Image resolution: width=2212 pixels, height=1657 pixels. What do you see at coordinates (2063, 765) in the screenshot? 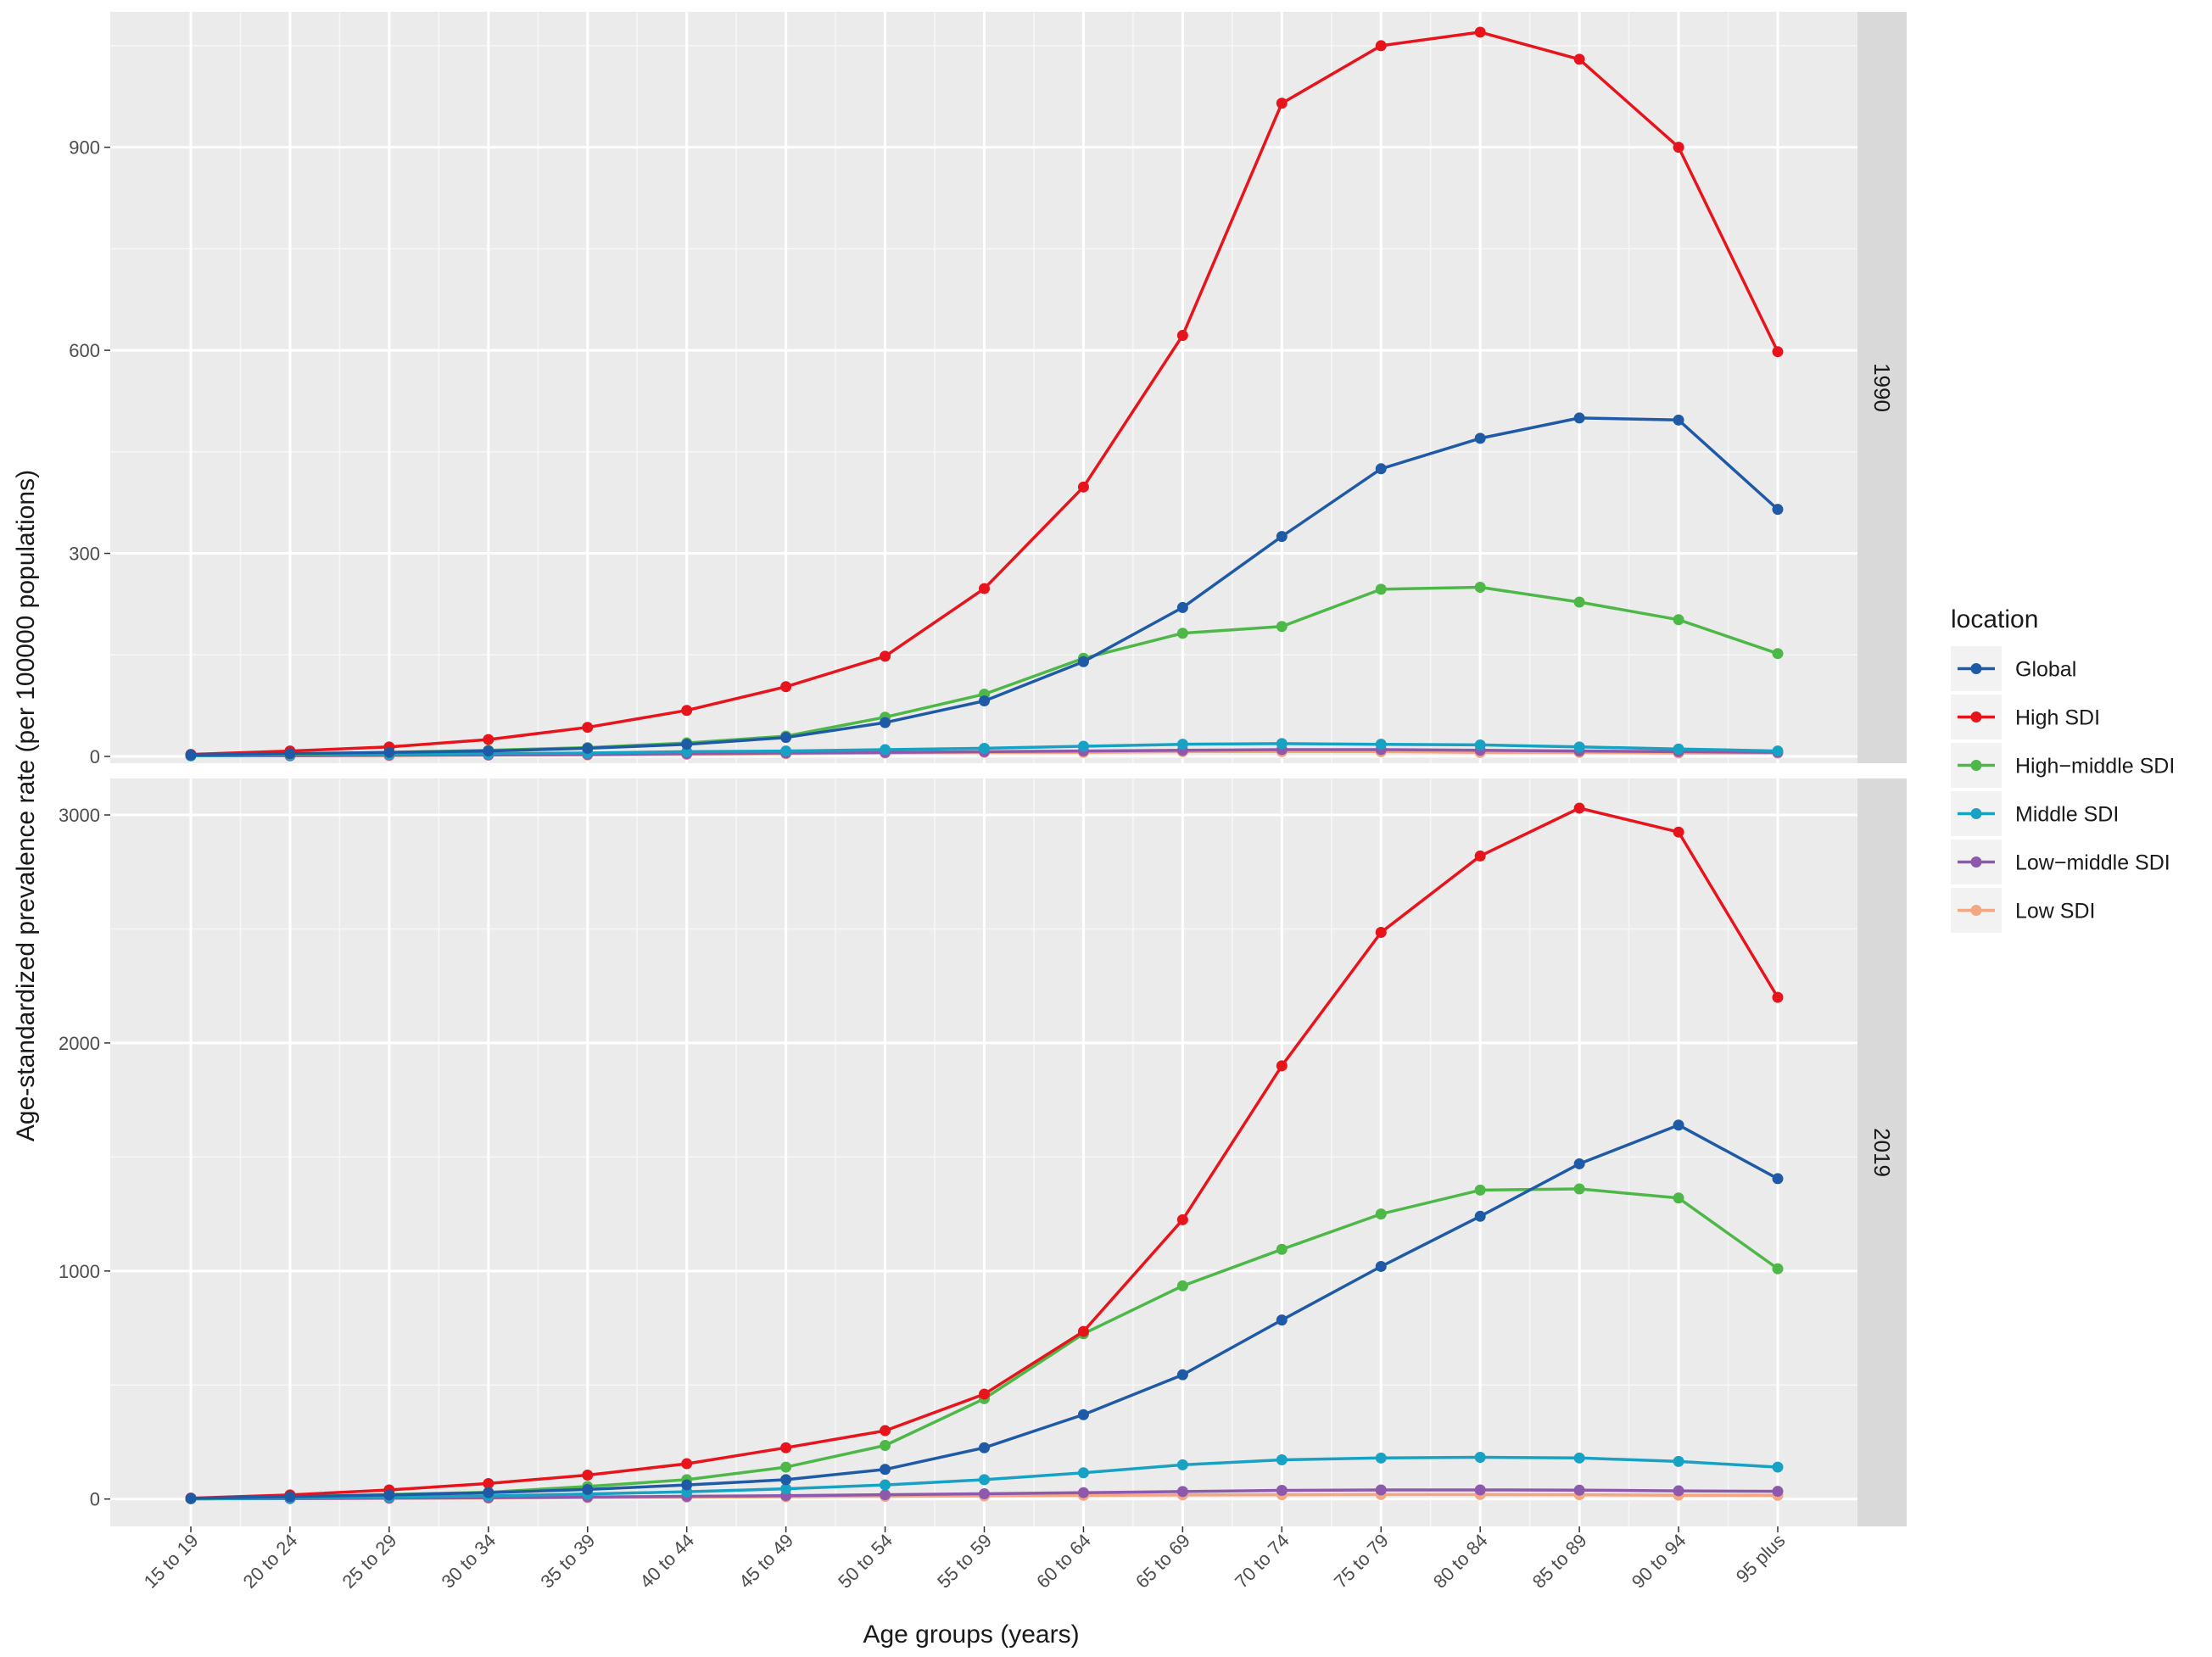
I see `legend-item: High−middle SDI` at bounding box center [2063, 765].